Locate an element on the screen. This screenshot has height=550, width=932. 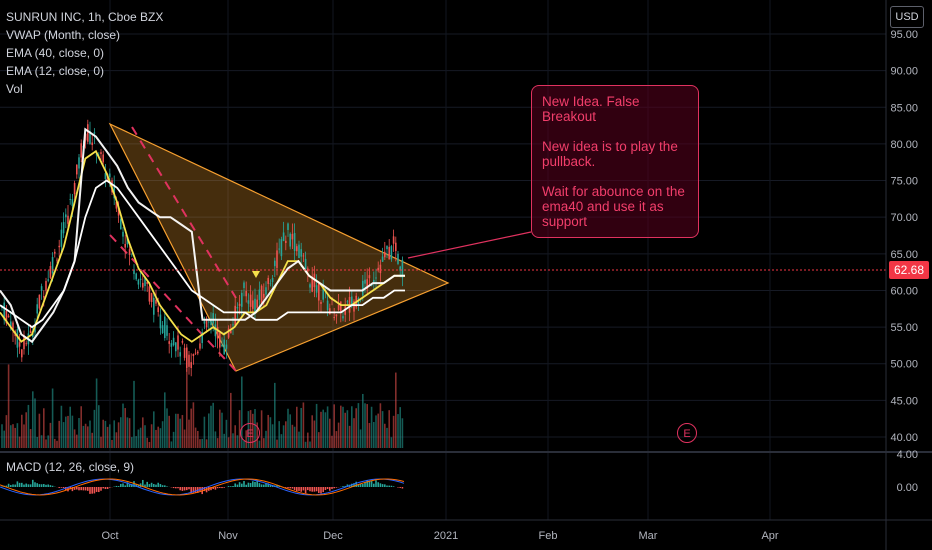
volume-bars is located at coordinates (202, 406).